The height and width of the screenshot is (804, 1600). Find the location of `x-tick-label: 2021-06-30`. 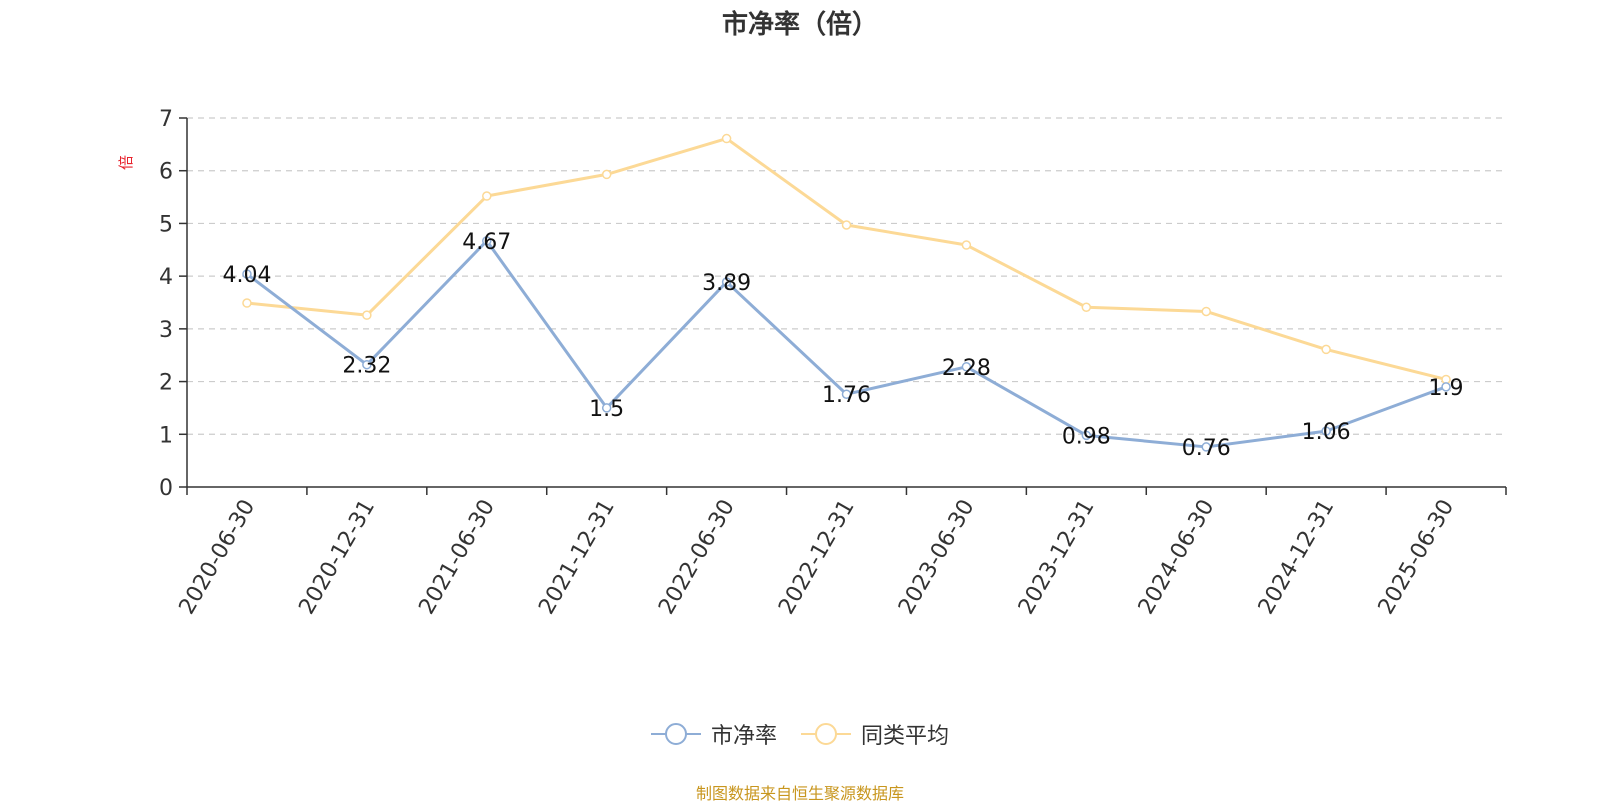

x-tick-label: 2021-06-30 is located at coordinates (457, 556).